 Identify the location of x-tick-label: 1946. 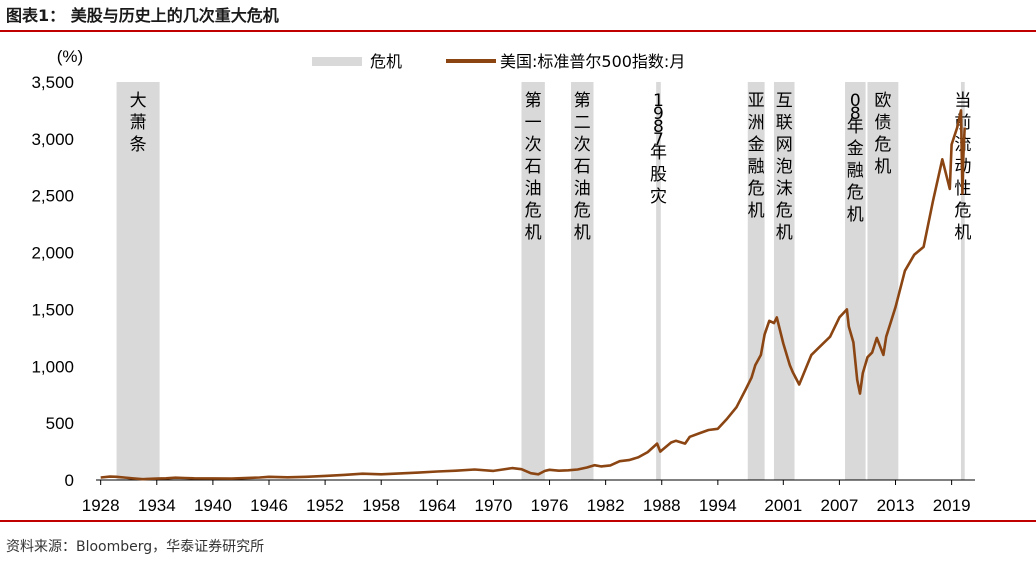
(269, 505).